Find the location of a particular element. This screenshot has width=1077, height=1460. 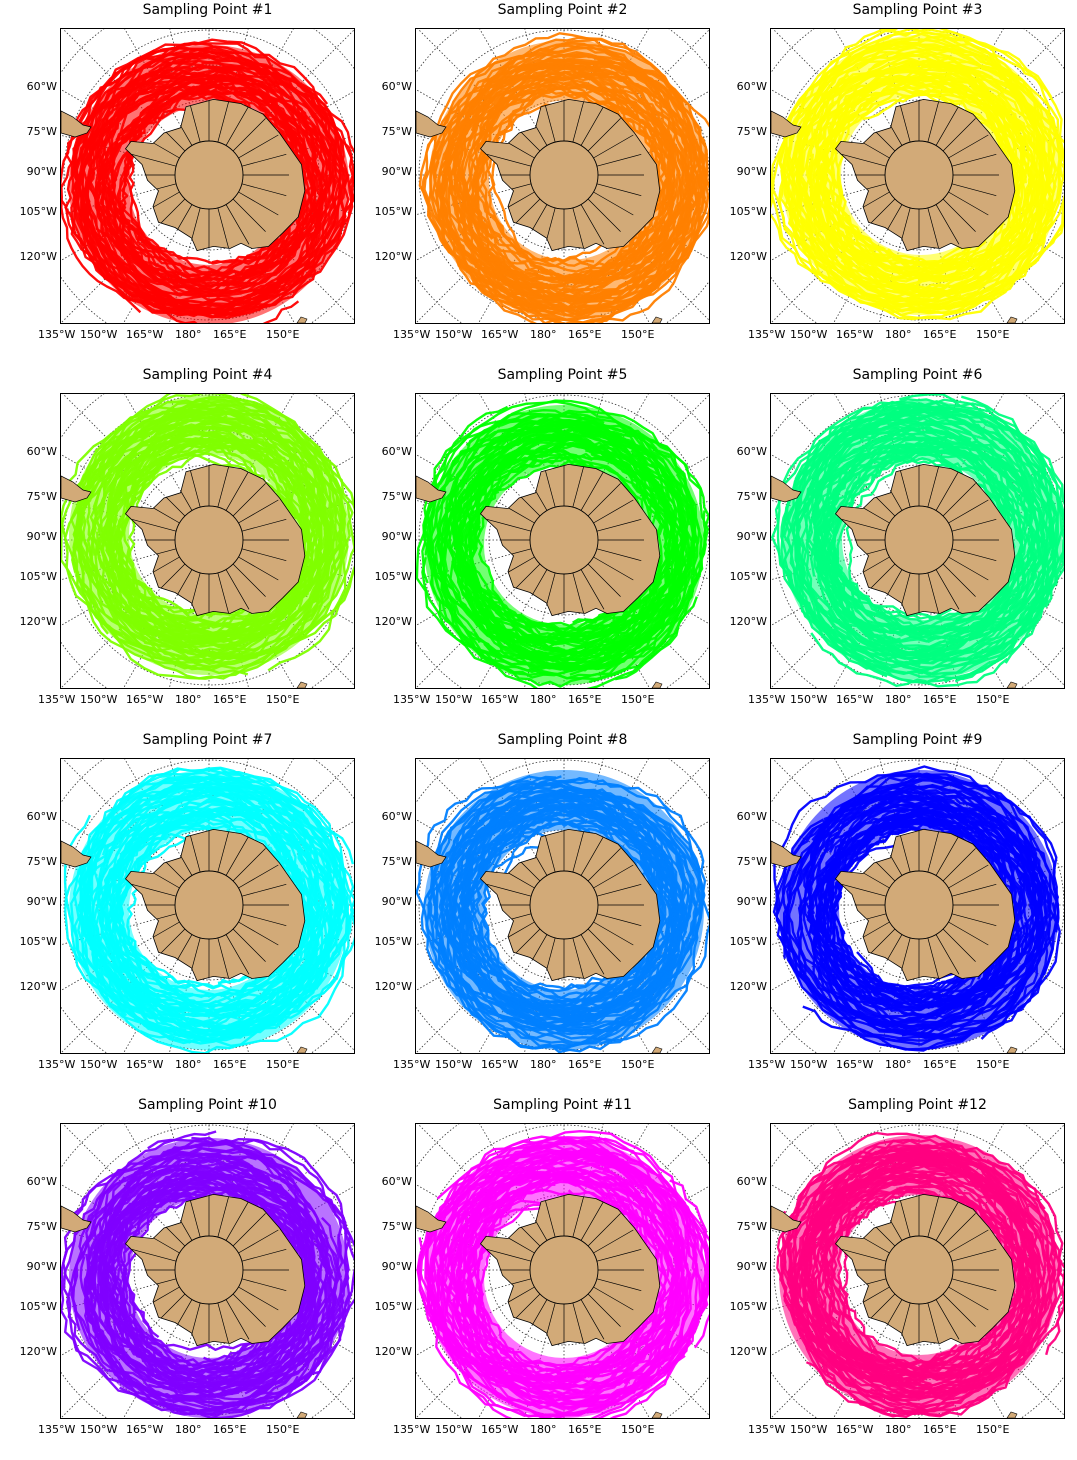

lon-tick-label: 150°E is located at coordinates (283, 699).